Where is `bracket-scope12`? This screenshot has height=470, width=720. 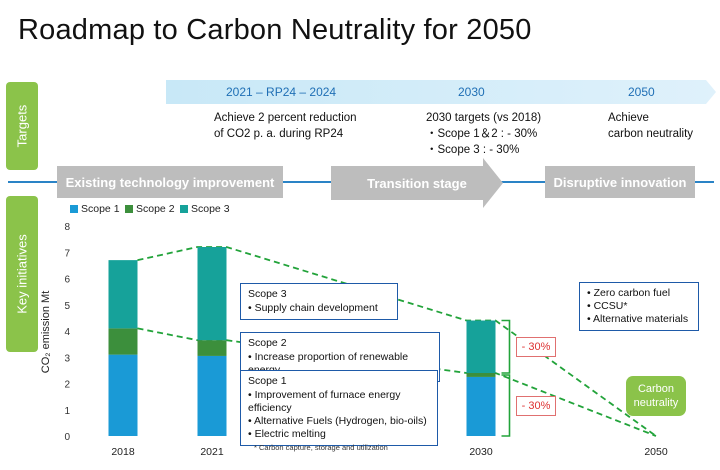
bracket-scope12 is located at coordinates (506, 405).